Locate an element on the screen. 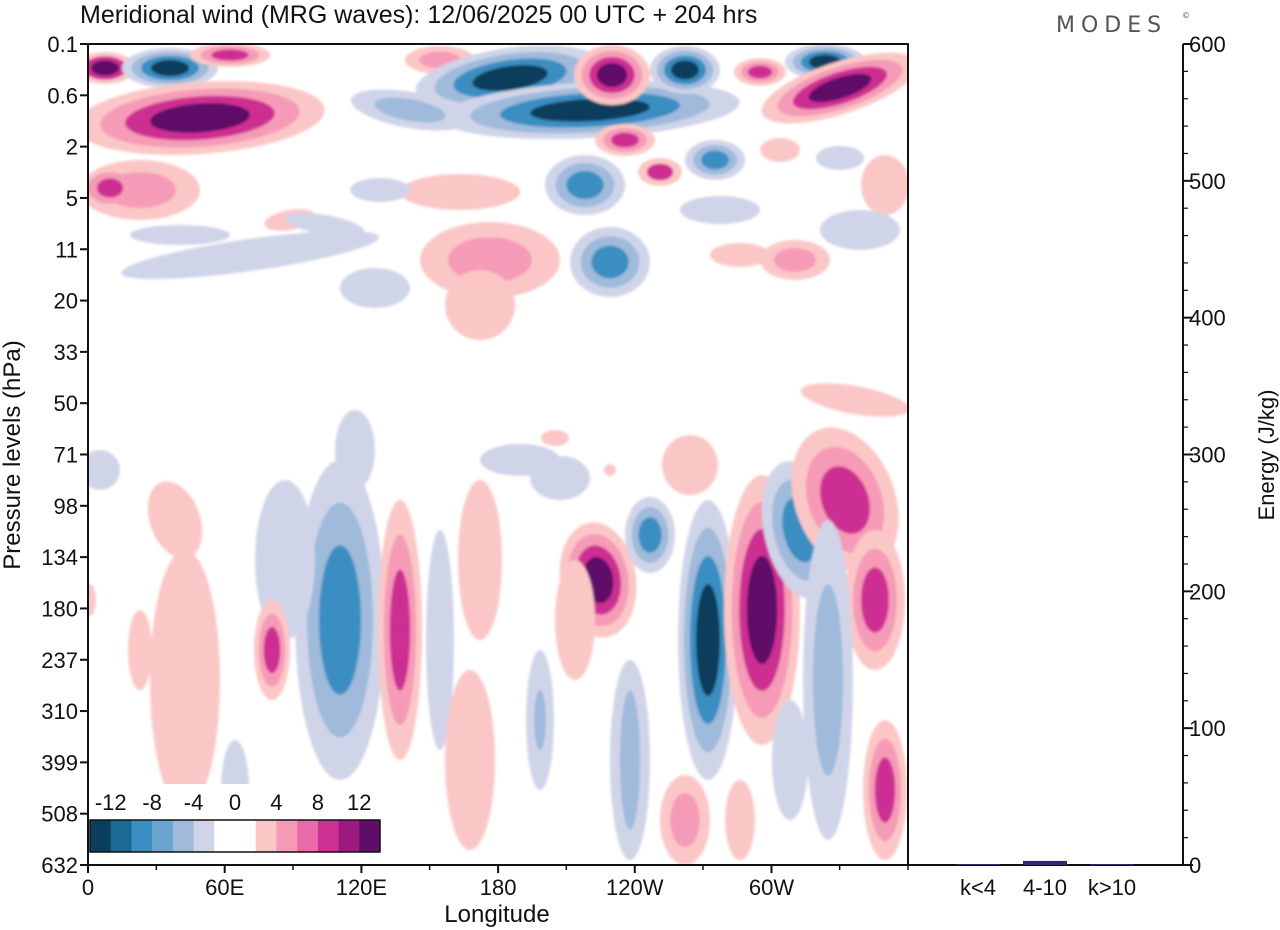 Image resolution: width=1280 pixels, height=930 pixels. colorbar-frame is located at coordinates (235, 836).